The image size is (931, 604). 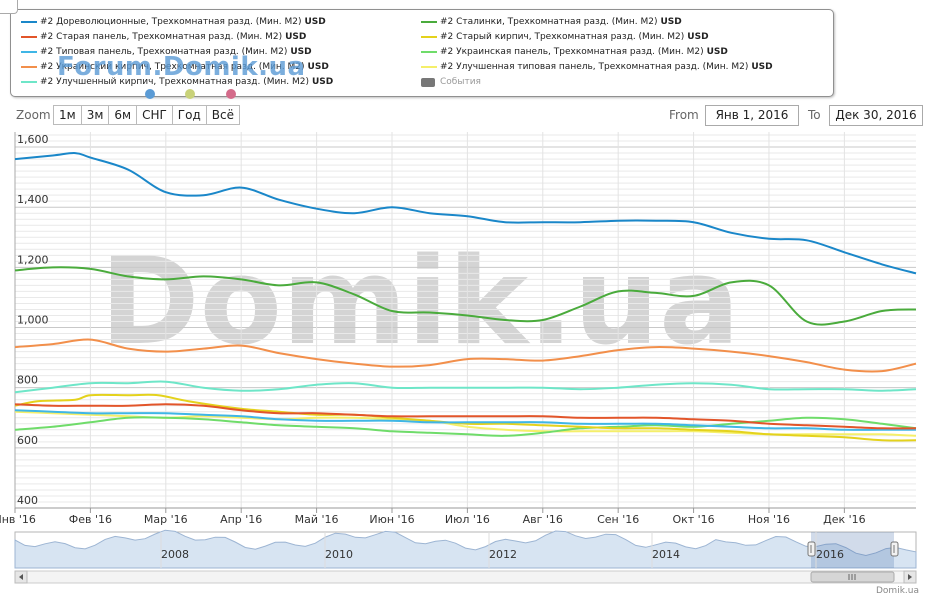 What do you see at coordinates (9, 7) in the screenshot?
I see `legend-toggle-button` at bounding box center [9, 7].